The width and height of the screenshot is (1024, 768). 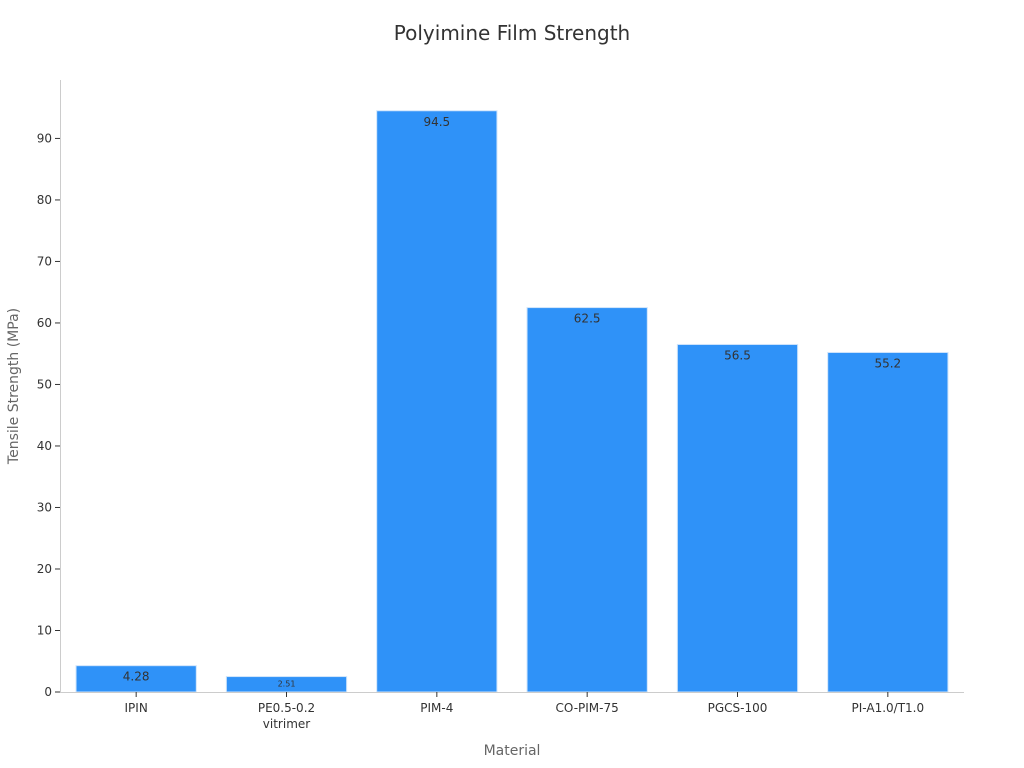 I want to click on y-axis-title: Tensile Strength (MPa), so click(x=14, y=386).